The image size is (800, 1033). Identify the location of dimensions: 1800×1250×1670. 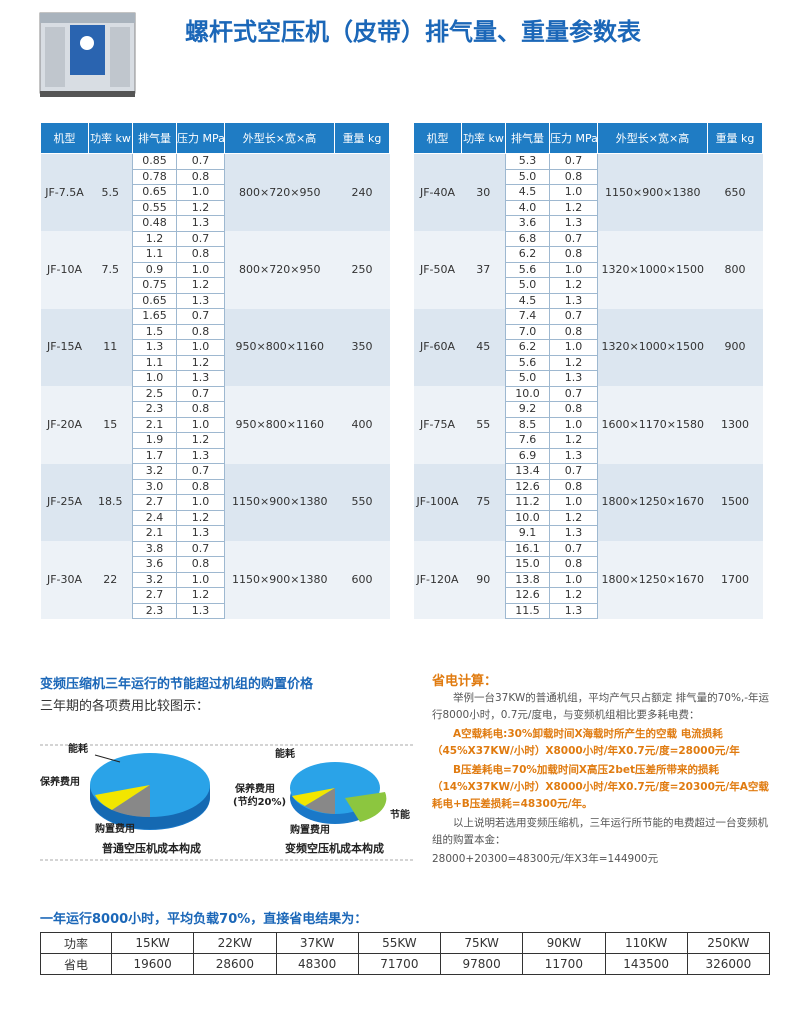
(652, 580).